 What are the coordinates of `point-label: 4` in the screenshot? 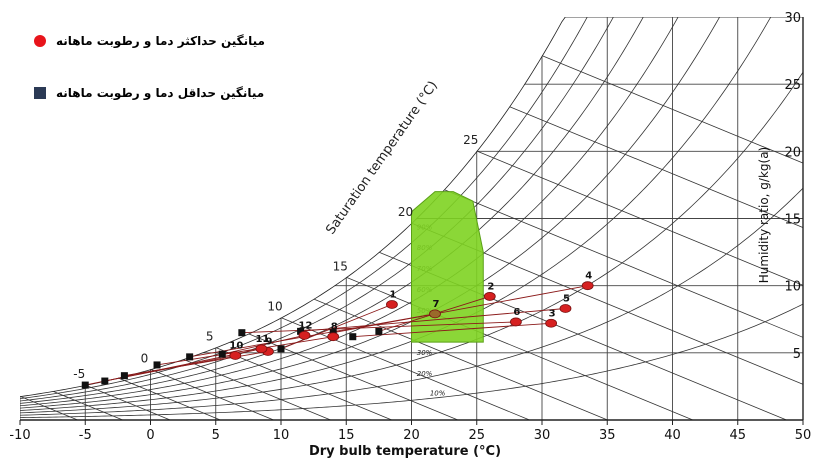 It's located at (588, 276).